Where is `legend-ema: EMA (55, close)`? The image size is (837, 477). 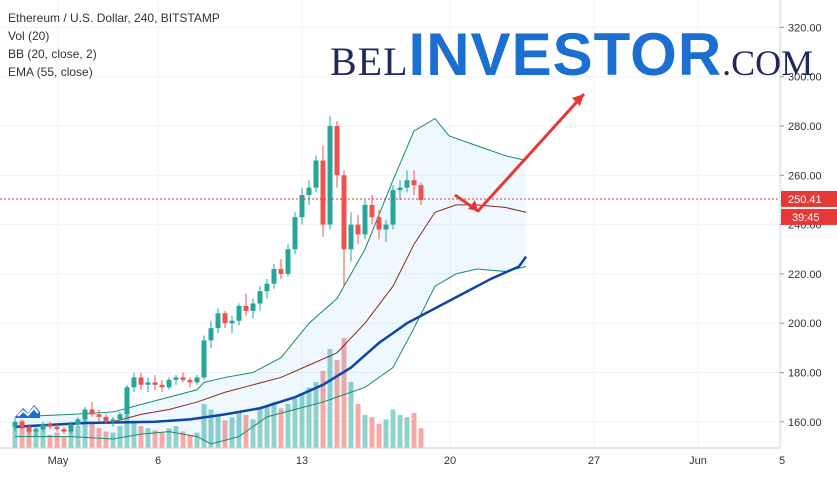
legend-ema: EMA (55, close) is located at coordinates (50, 72).